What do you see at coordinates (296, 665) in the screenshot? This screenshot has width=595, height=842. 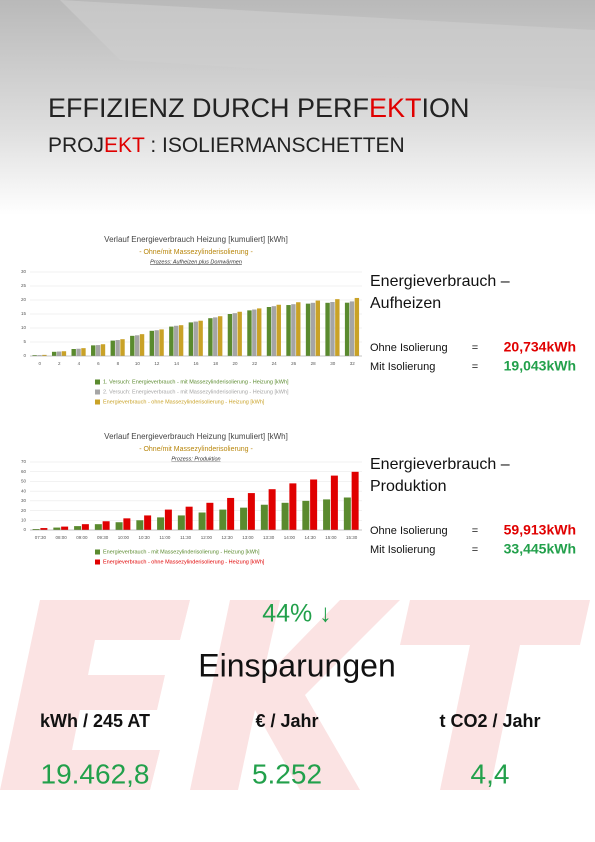 I see `savings-title: Einsparungen` at bounding box center [296, 665].